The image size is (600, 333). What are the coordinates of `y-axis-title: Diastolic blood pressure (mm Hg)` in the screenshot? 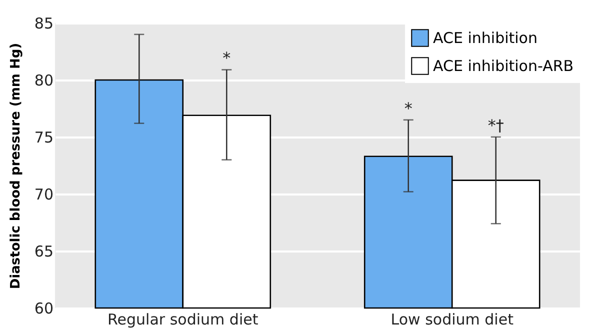 It's located at (16, 166).